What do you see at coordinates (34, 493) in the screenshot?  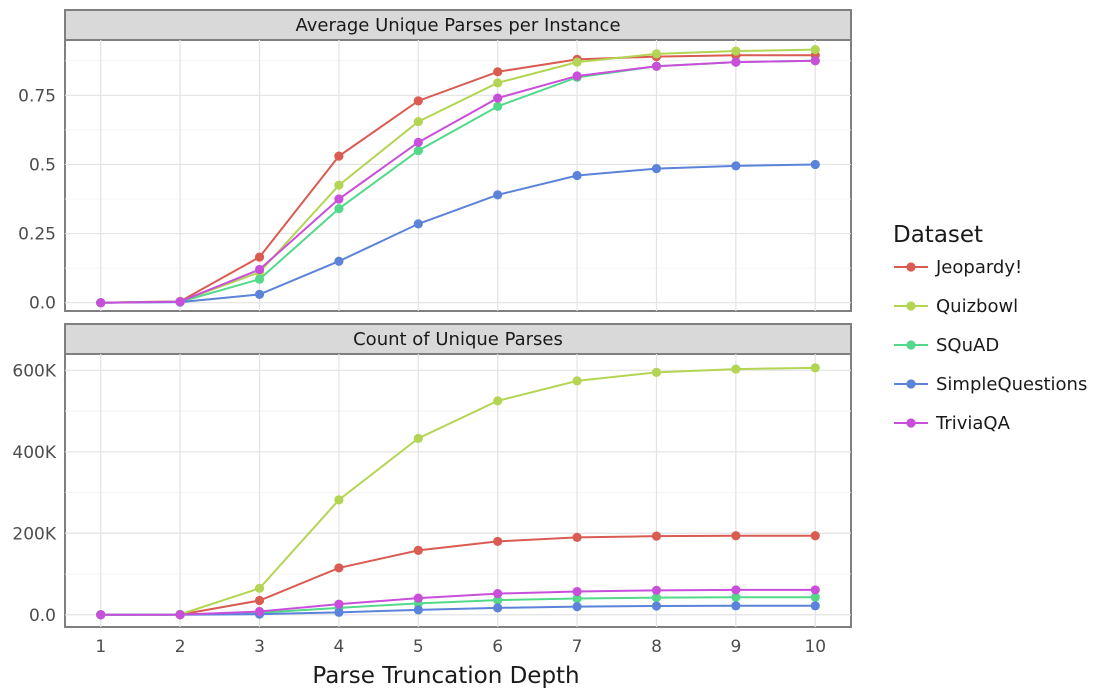 I see `y-tick-labels: 0.0 200K 400K 600K` at bounding box center [34, 493].